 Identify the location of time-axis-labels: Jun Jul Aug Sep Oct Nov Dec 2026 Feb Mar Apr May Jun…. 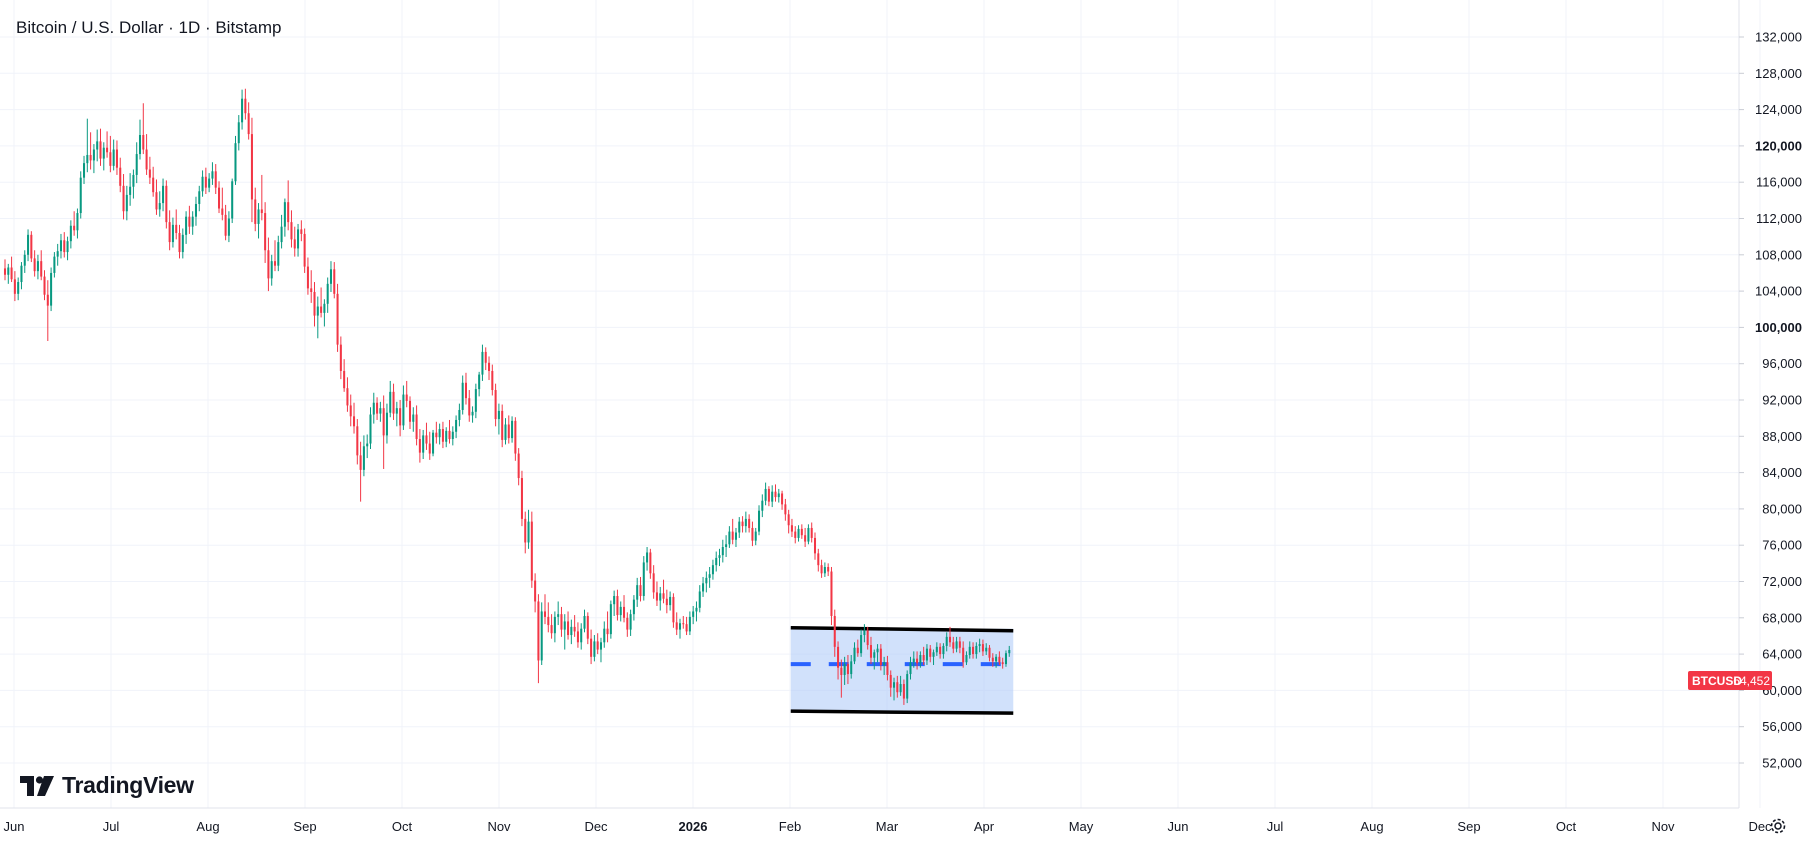
(888, 826).